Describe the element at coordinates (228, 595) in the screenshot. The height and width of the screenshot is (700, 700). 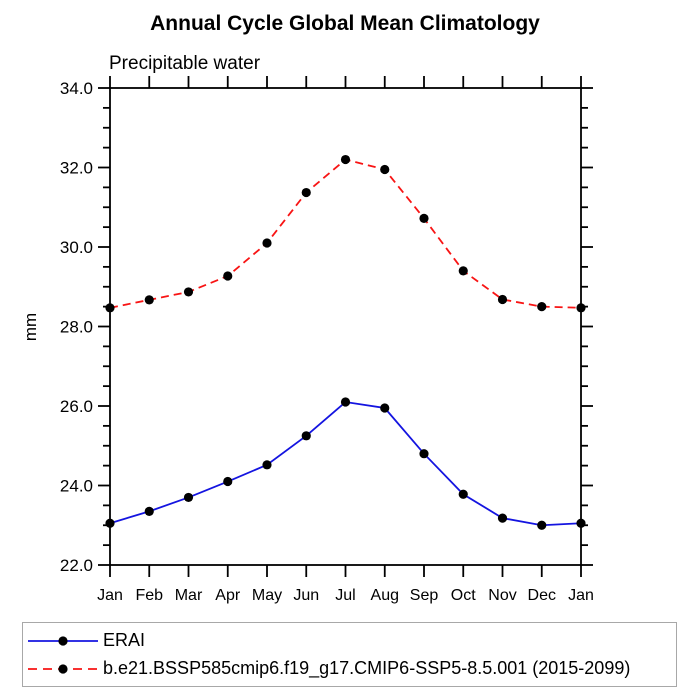
I see `x-tick-label: Apr` at that location.